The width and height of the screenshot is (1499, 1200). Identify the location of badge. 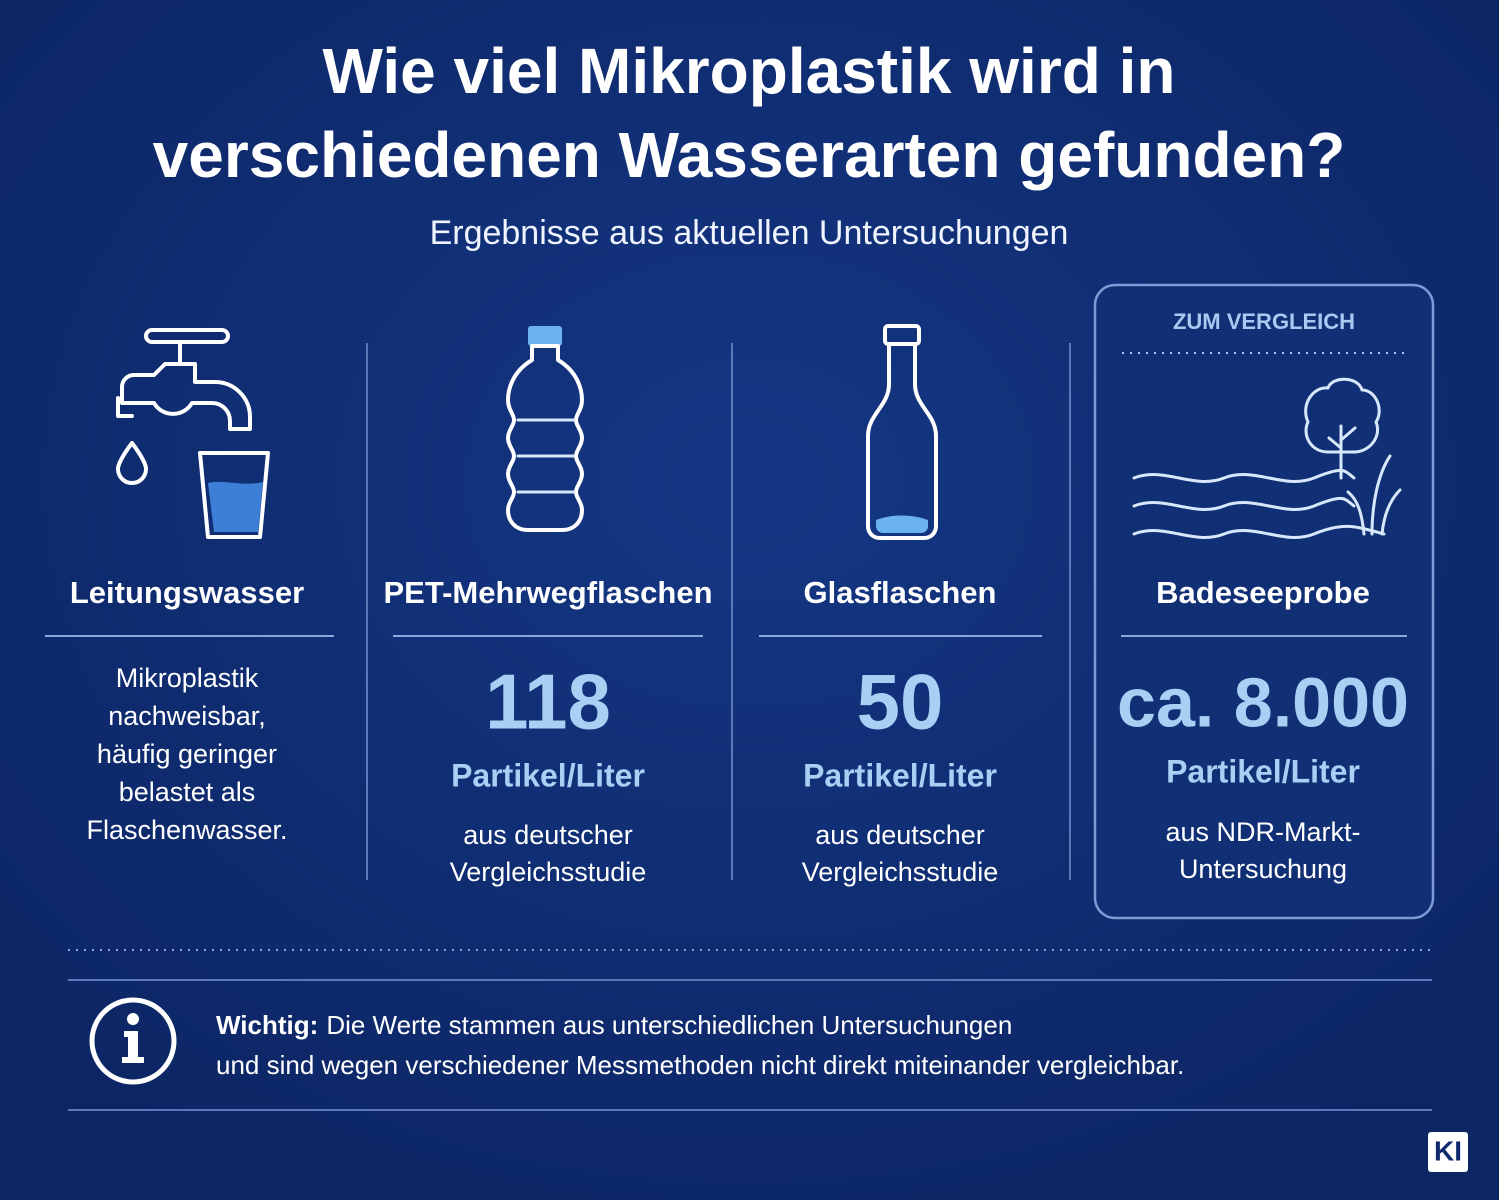
(1448, 1152).